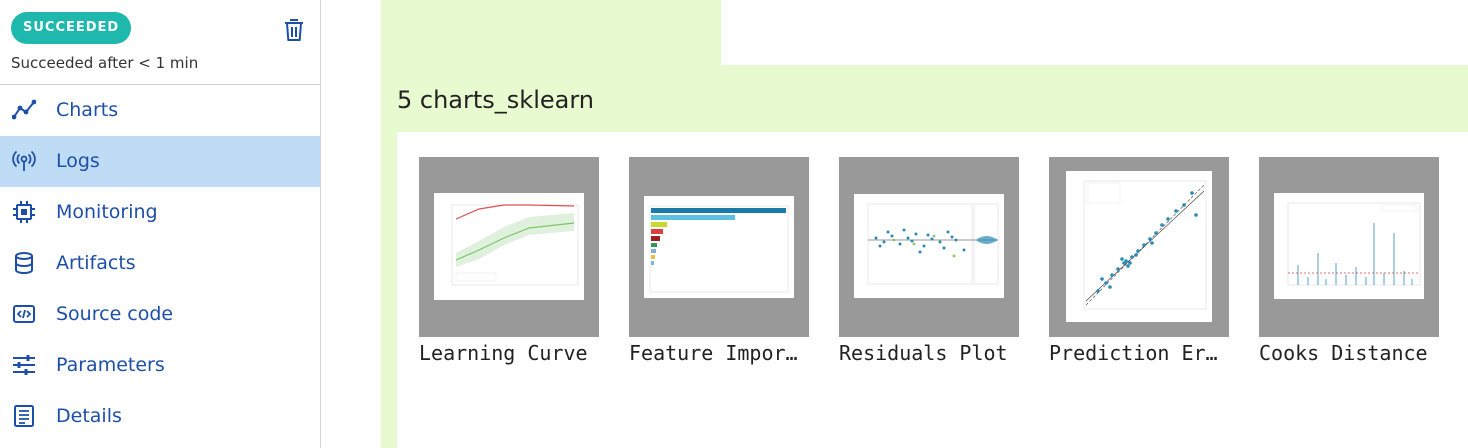 The width and height of the screenshot is (1468, 448). I want to click on sidebar-item-parameters: Parameters, so click(160, 365).